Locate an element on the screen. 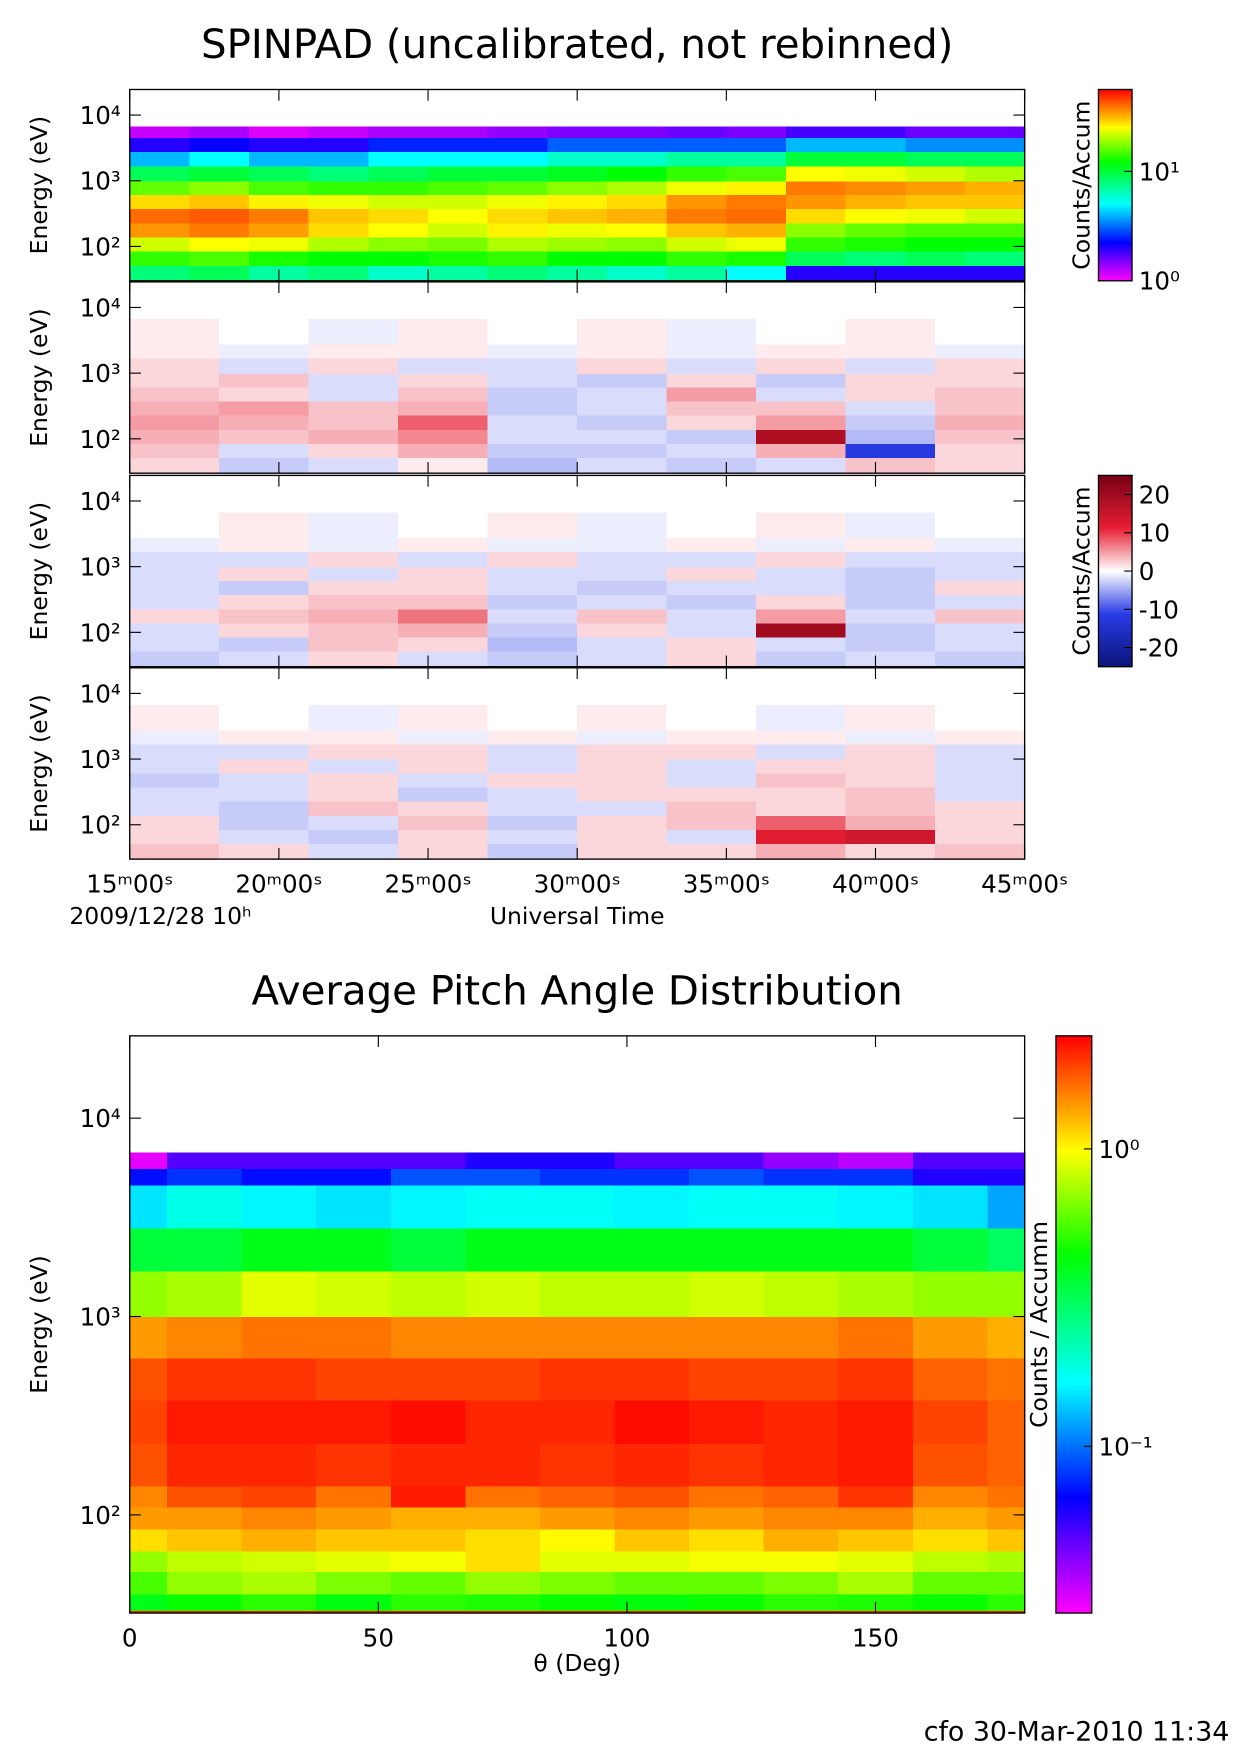 This screenshot has height=1754, width=1245. heatmap-cells is located at coordinates (577, 204).